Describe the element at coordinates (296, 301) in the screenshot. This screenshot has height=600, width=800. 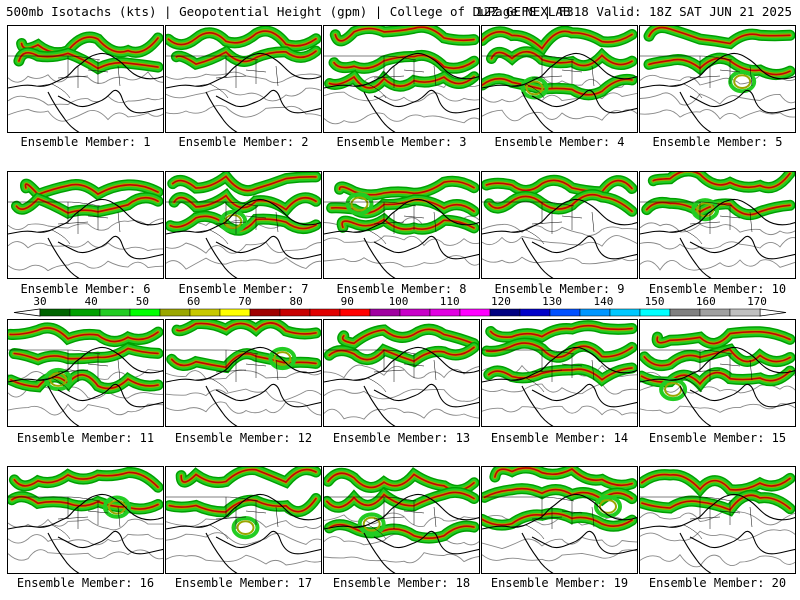
I see `colorbar-tick-label: 80` at that location.